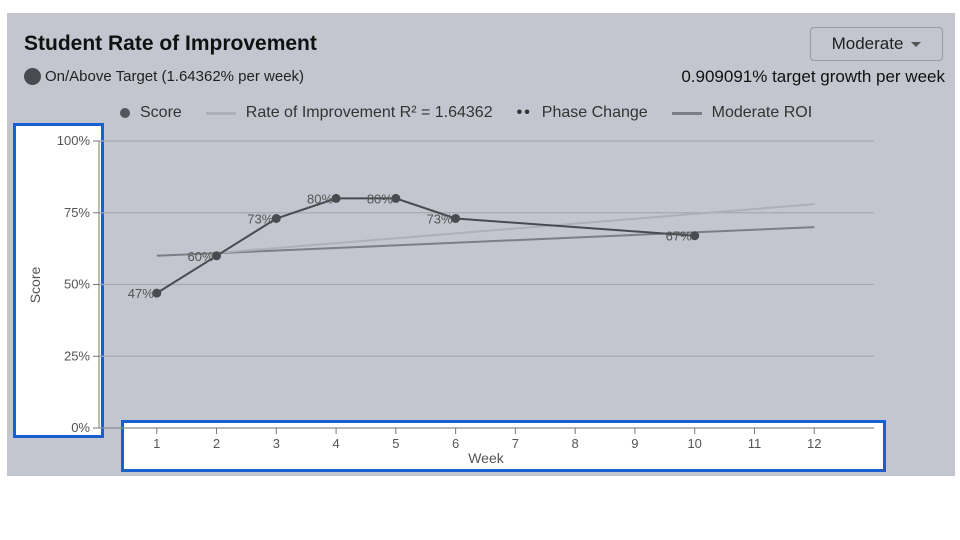 This screenshot has width=960, height=540. I want to click on status-indicator: On/Above Target (1.64362% per week), so click(164, 76).